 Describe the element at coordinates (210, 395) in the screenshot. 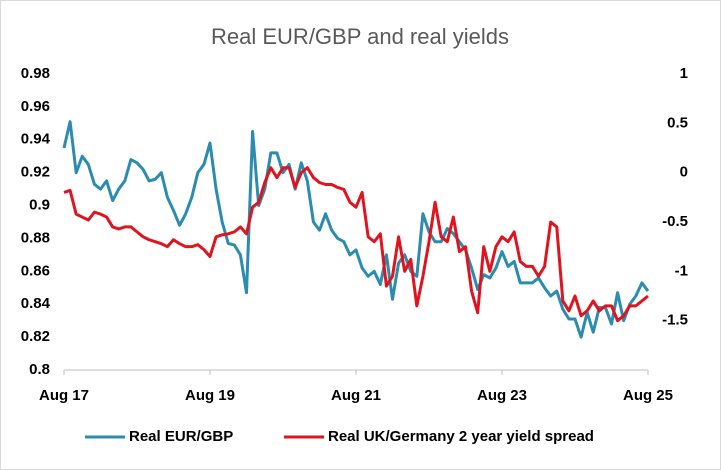

I see `x-tick-label: Aug 19` at that location.